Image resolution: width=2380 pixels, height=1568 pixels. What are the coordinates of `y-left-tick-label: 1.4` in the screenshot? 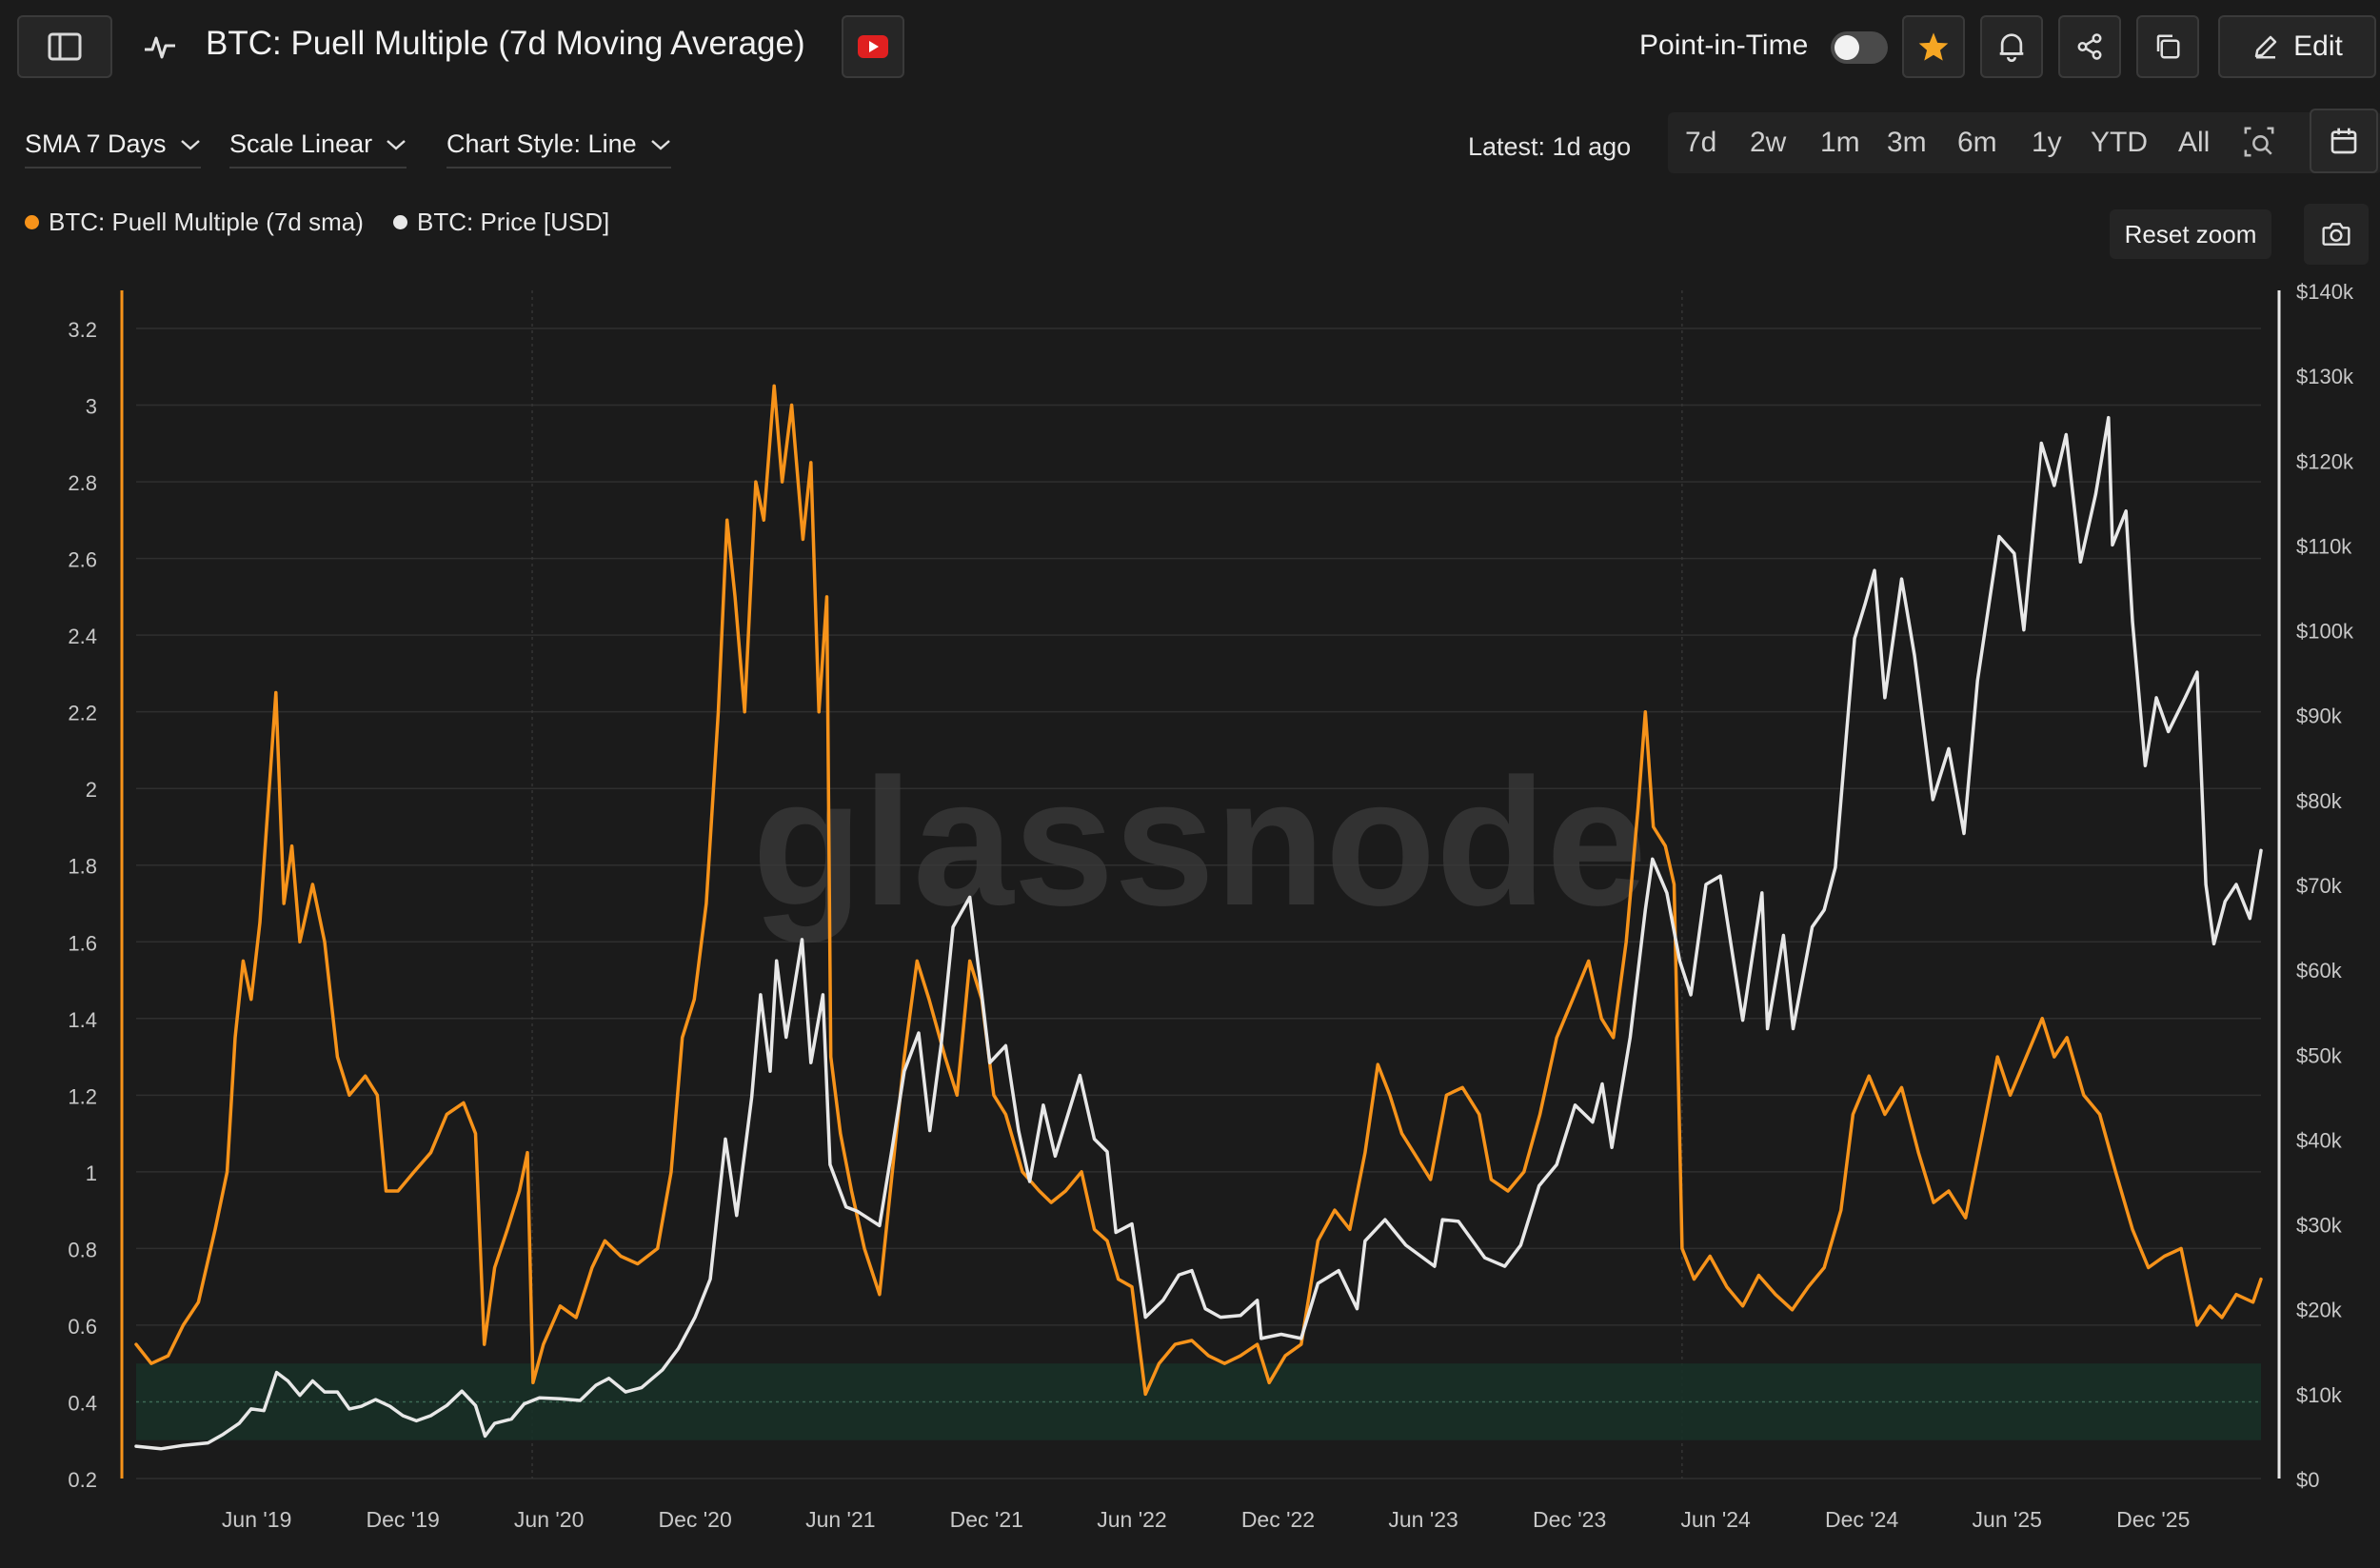 It's located at (82, 1020).